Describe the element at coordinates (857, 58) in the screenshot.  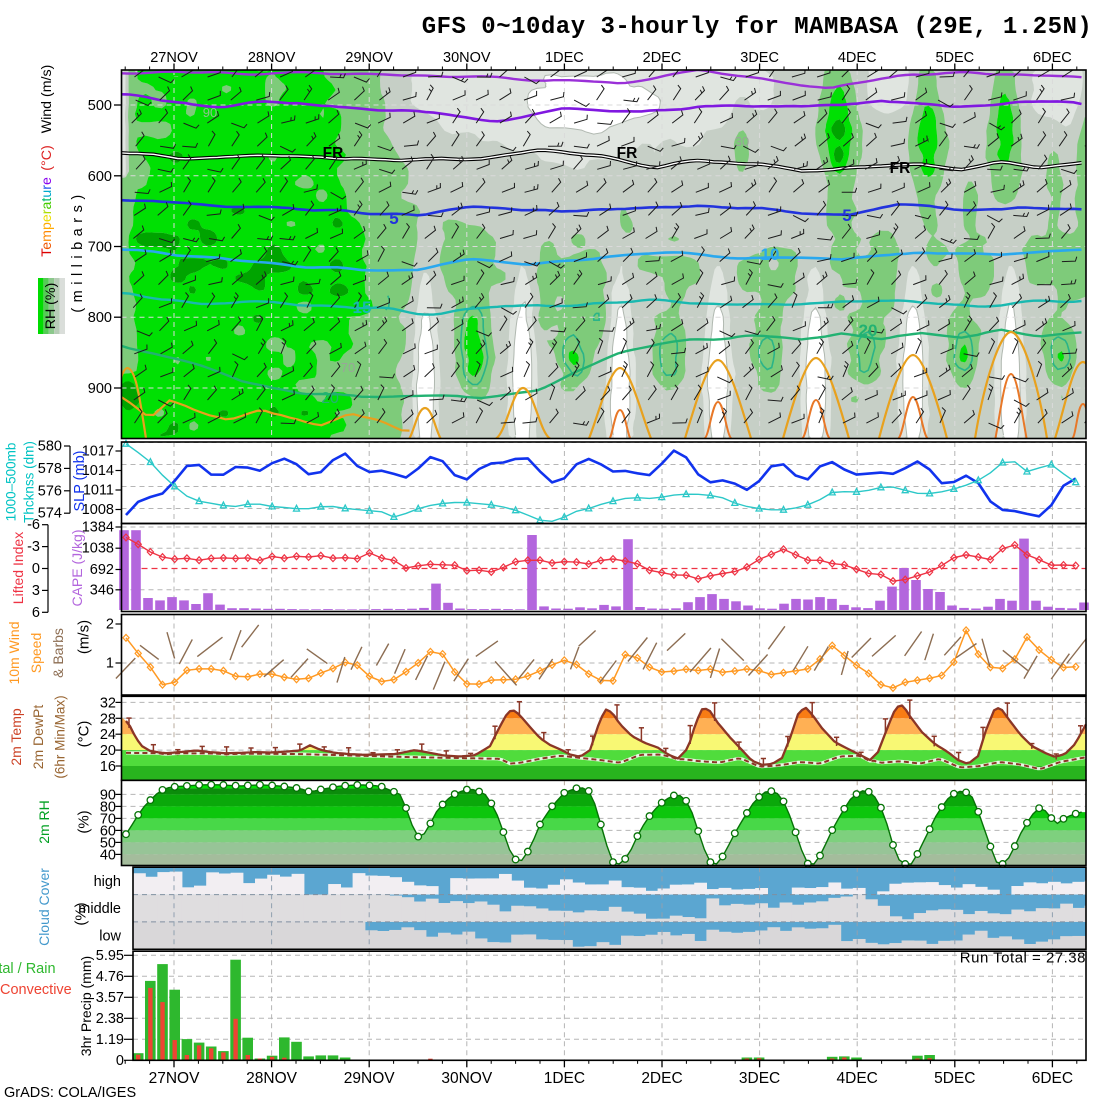
I see `svg-text: 4DEC` at that location.